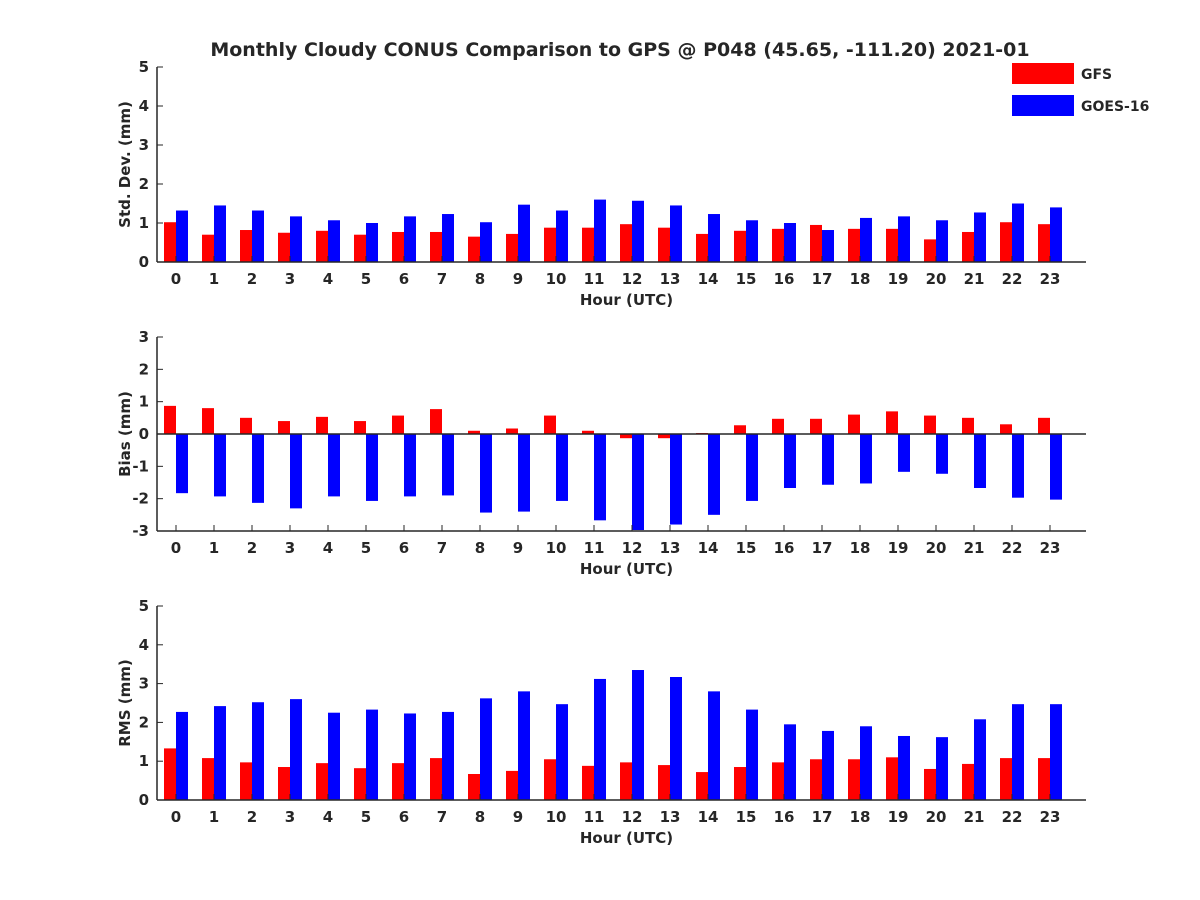 The height and width of the screenshot is (900, 1200). I want to click on x-tick-label: 2, so click(252, 817).